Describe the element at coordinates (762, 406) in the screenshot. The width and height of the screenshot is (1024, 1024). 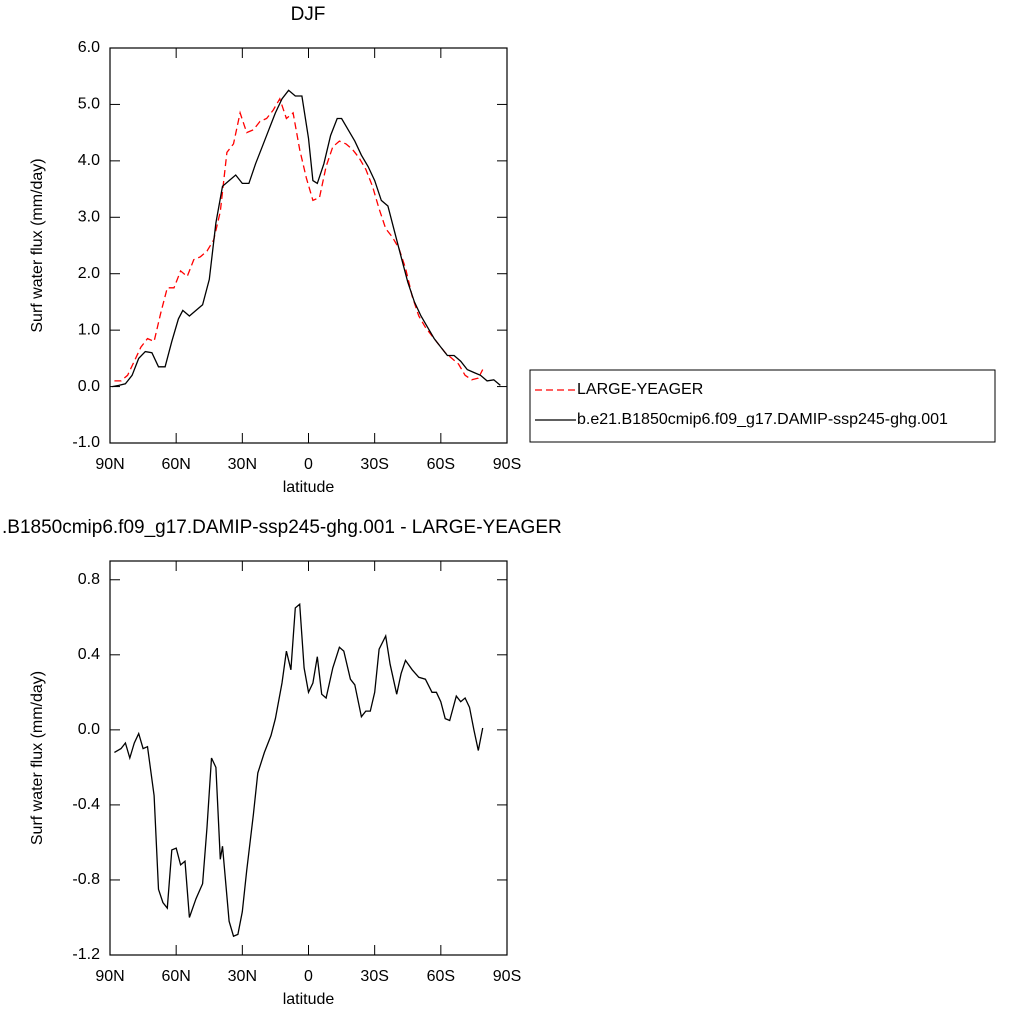
I see `legend-box` at that location.